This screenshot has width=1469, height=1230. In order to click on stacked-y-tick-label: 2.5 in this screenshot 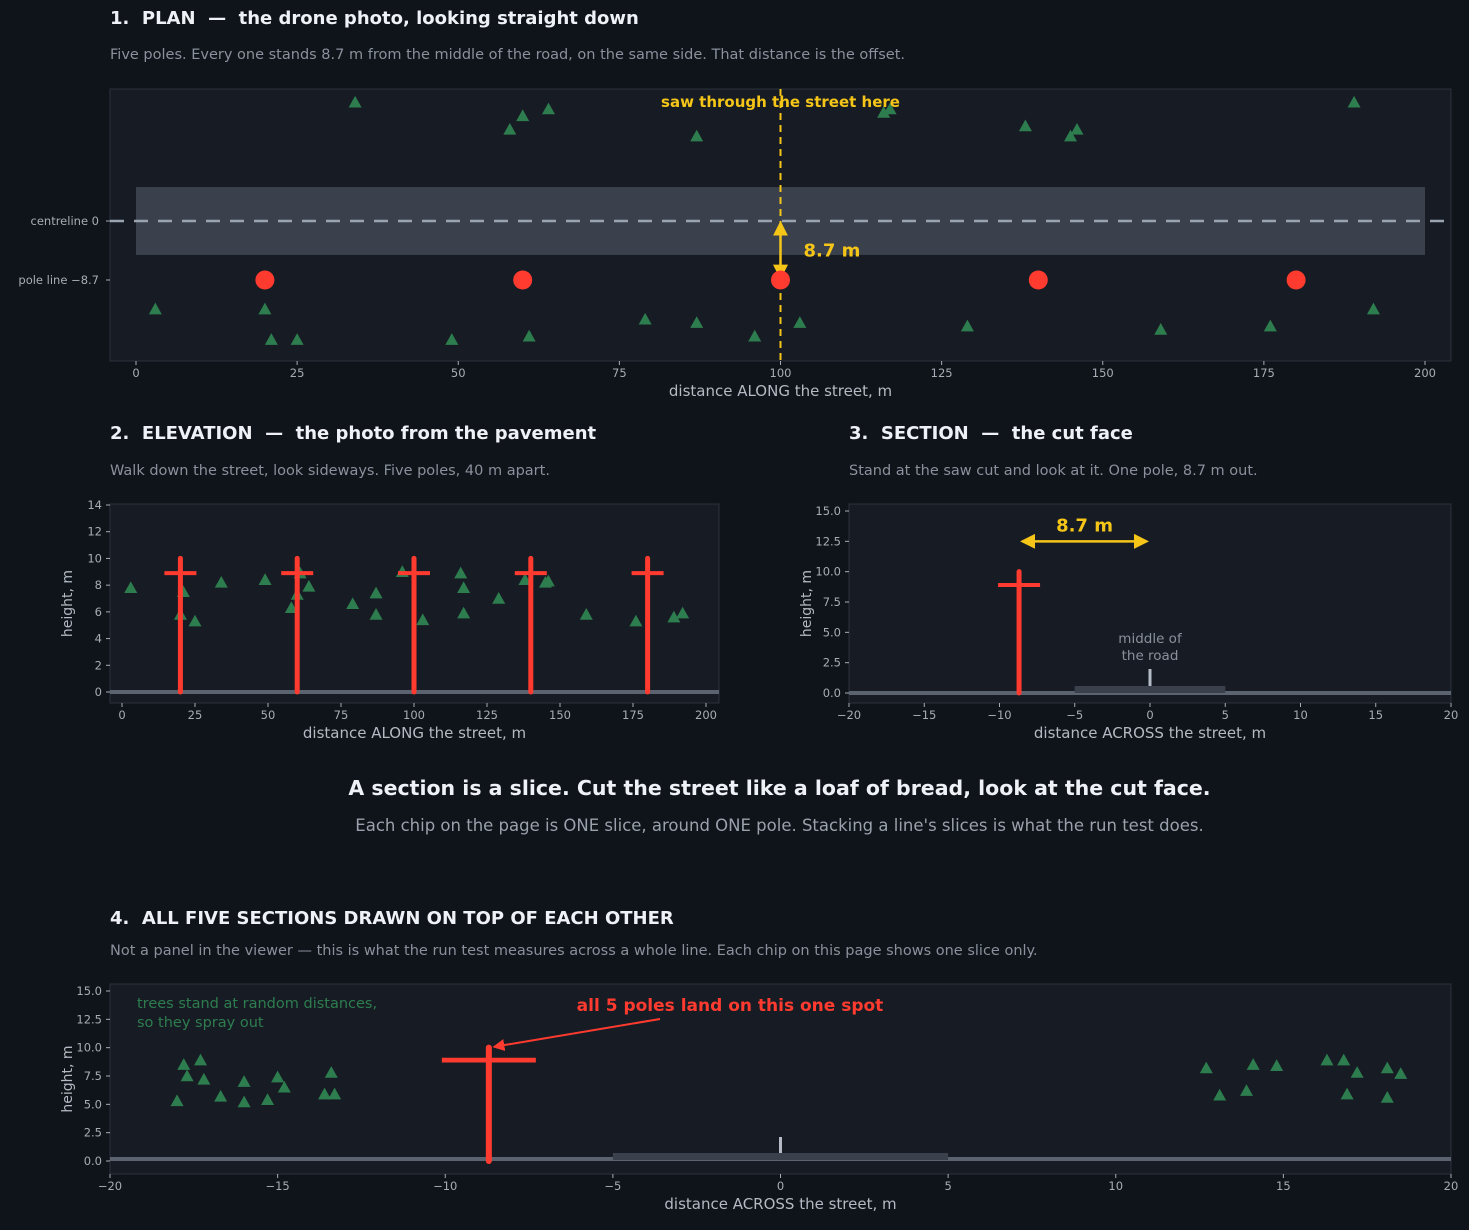, I will do `click(93, 1133)`.